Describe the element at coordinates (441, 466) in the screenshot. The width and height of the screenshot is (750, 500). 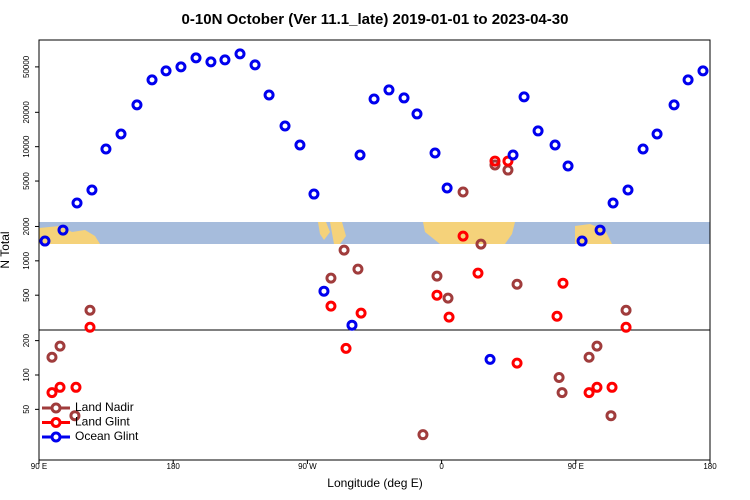
I see `x-tick-label: 0` at that location.